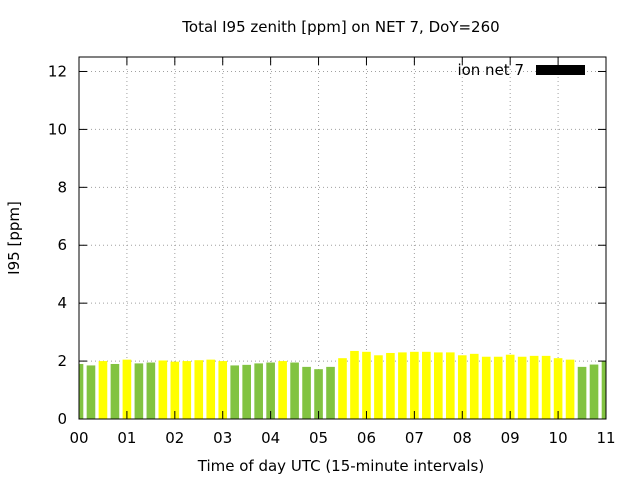 Image resolution: width=640 pixels, height=480 pixels. Describe the element at coordinates (318, 438) in the screenshot. I see `x-tick-label: 05` at that location.